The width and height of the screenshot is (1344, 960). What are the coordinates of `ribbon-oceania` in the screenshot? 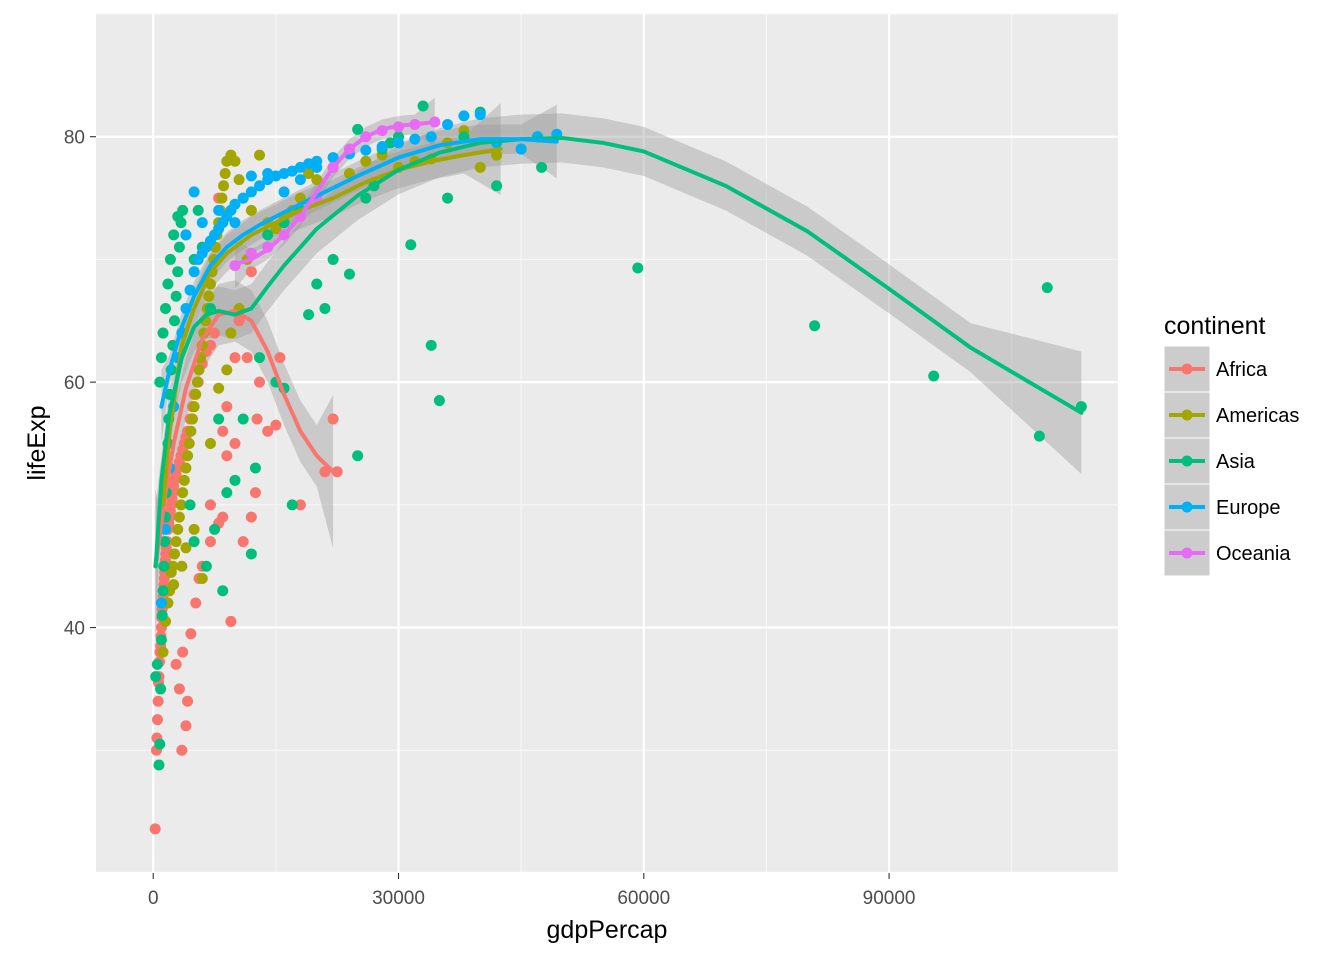 It's located at (334, 193).